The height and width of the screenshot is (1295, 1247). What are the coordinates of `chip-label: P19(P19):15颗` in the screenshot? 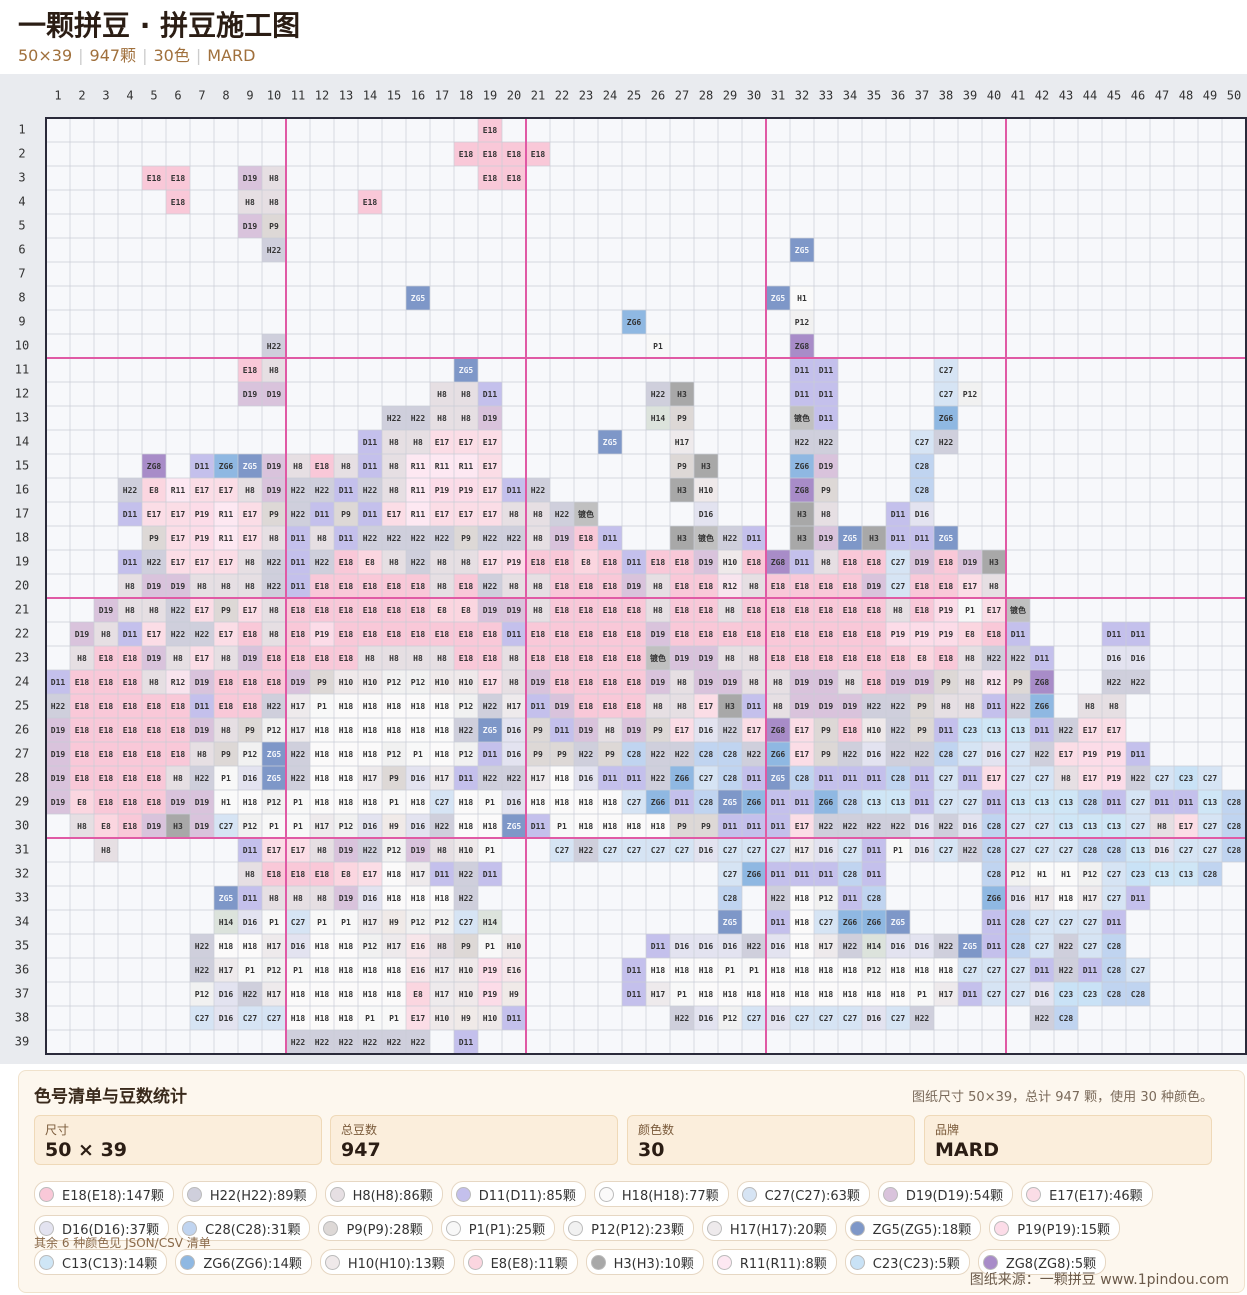 It's located at (1064, 1230).